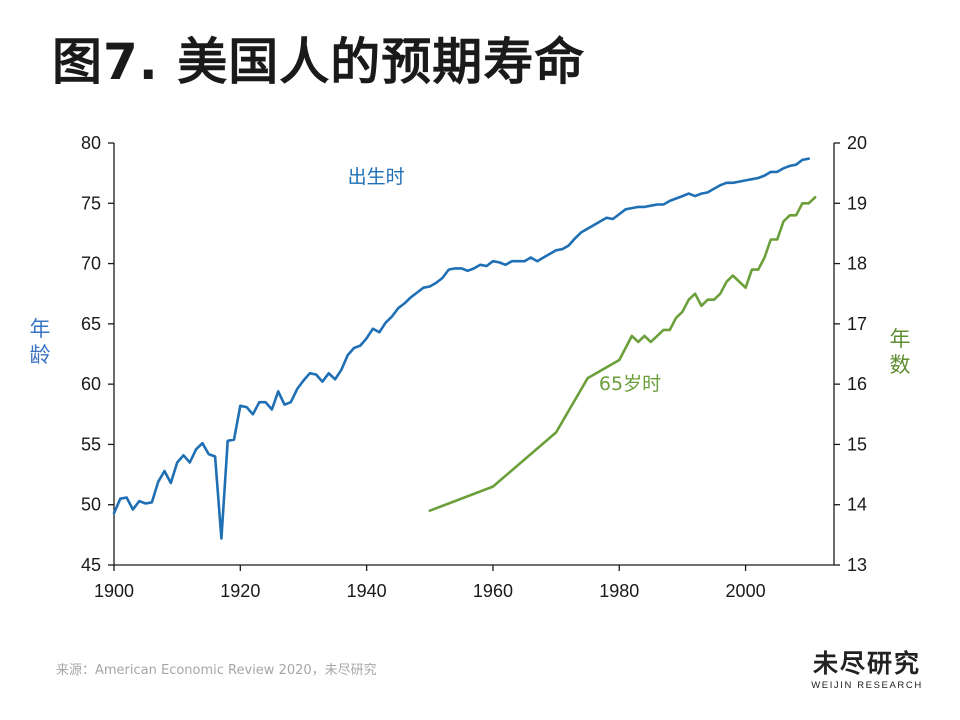 This screenshot has width=960, height=720. What do you see at coordinates (91, 505) in the screenshot?
I see `y-left-tick-label: 50` at bounding box center [91, 505].